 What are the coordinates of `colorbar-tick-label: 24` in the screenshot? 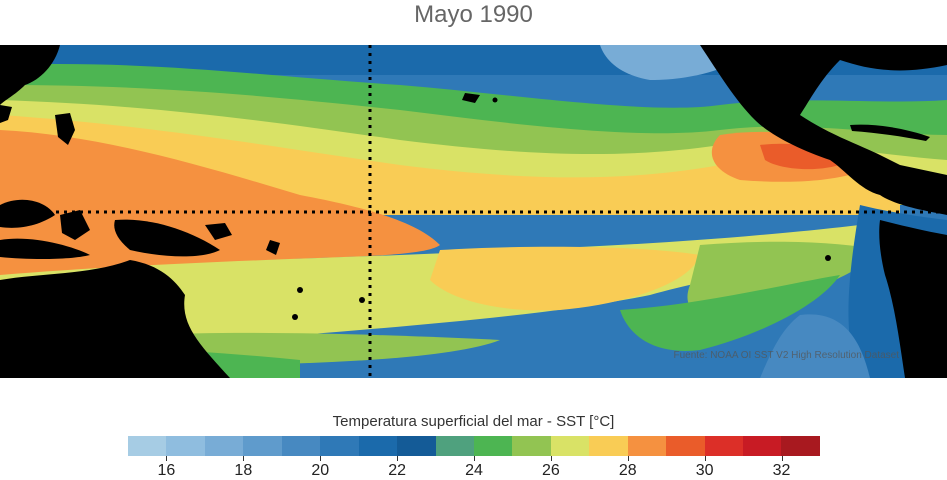 It's located at (474, 470).